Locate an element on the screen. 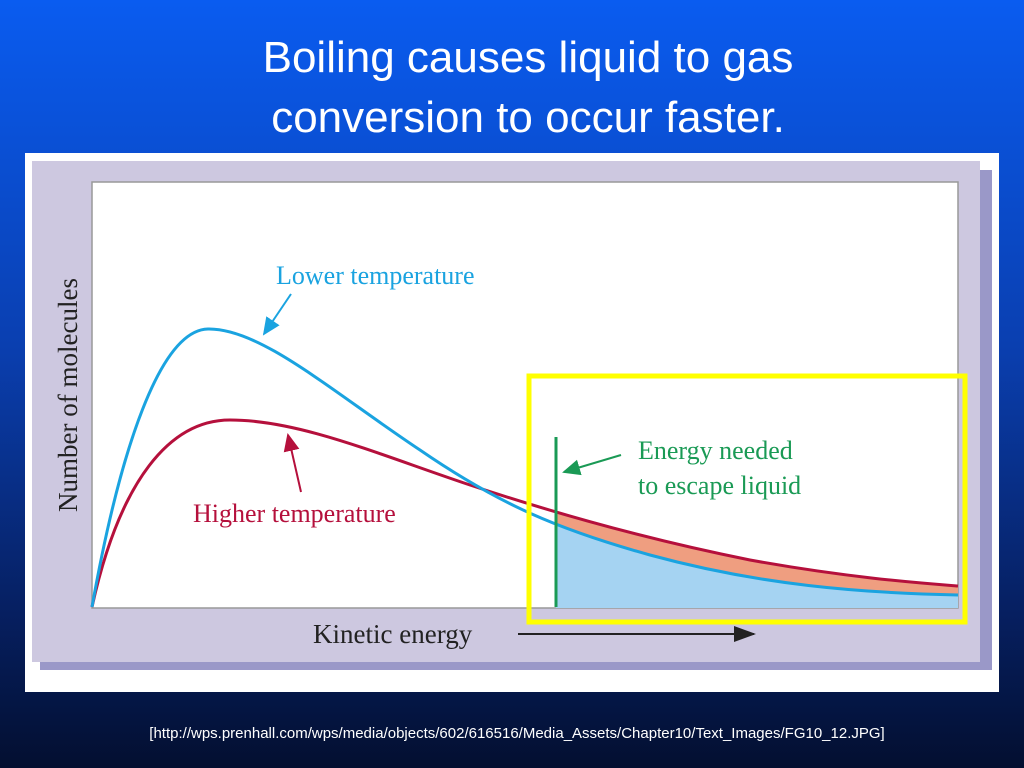  x-axis-label: Kinetic energy is located at coordinates (393, 634).